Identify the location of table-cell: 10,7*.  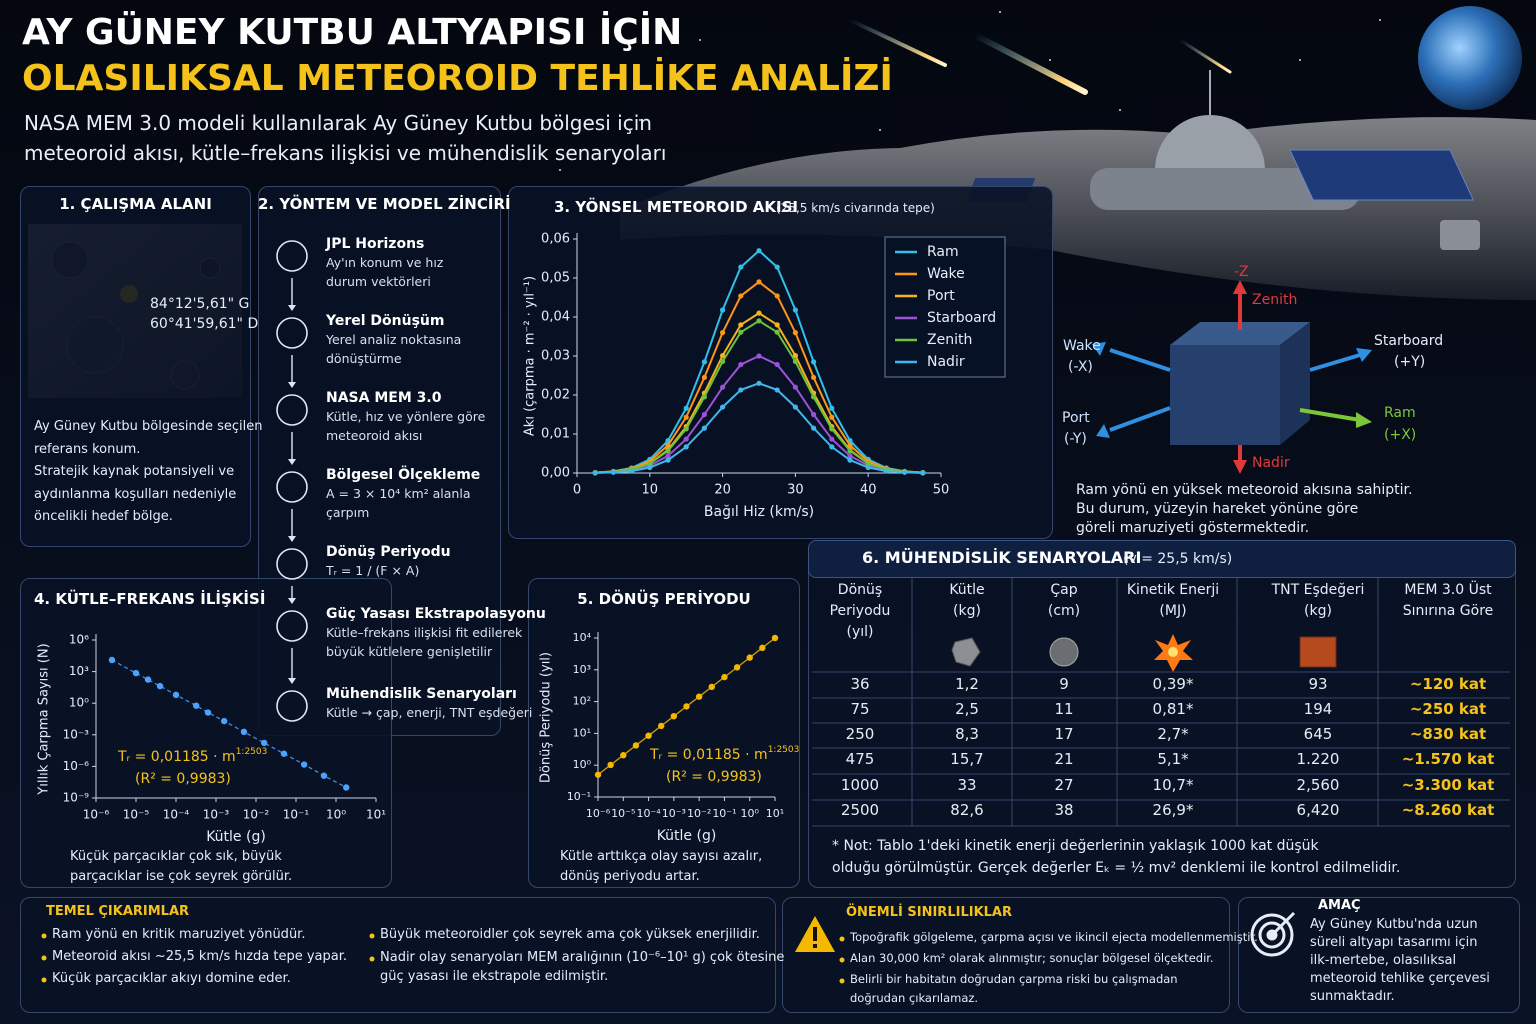
(1173, 785).